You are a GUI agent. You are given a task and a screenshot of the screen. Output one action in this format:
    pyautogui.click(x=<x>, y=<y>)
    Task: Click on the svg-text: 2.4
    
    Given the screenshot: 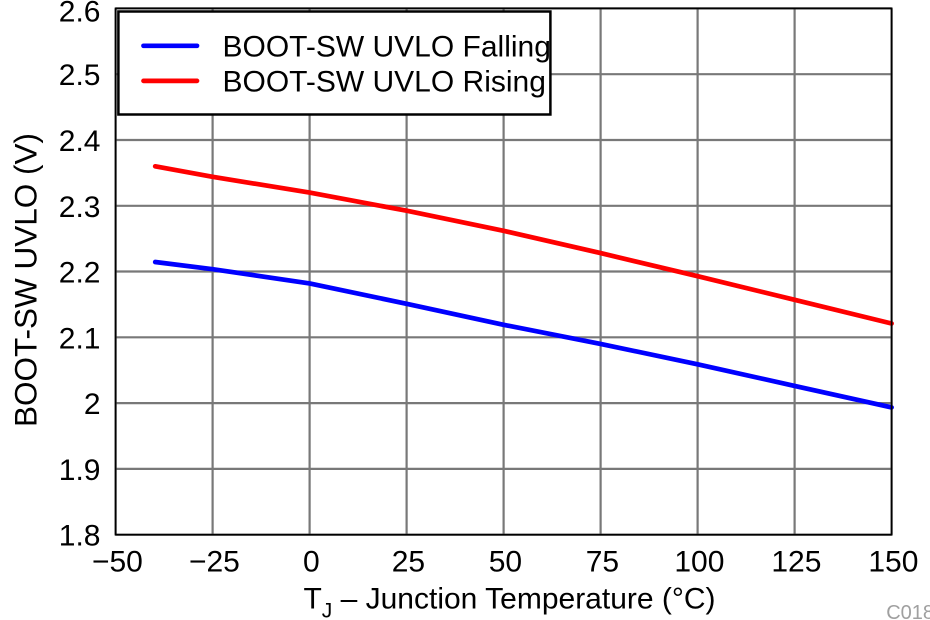 What is the action you would take?
    pyautogui.click(x=80, y=141)
    